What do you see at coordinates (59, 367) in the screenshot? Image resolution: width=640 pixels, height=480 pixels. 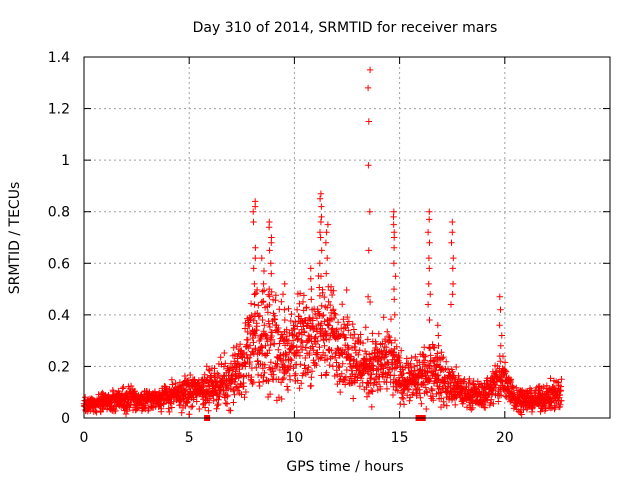 I see `y-tick-label: 0.2` at bounding box center [59, 367].